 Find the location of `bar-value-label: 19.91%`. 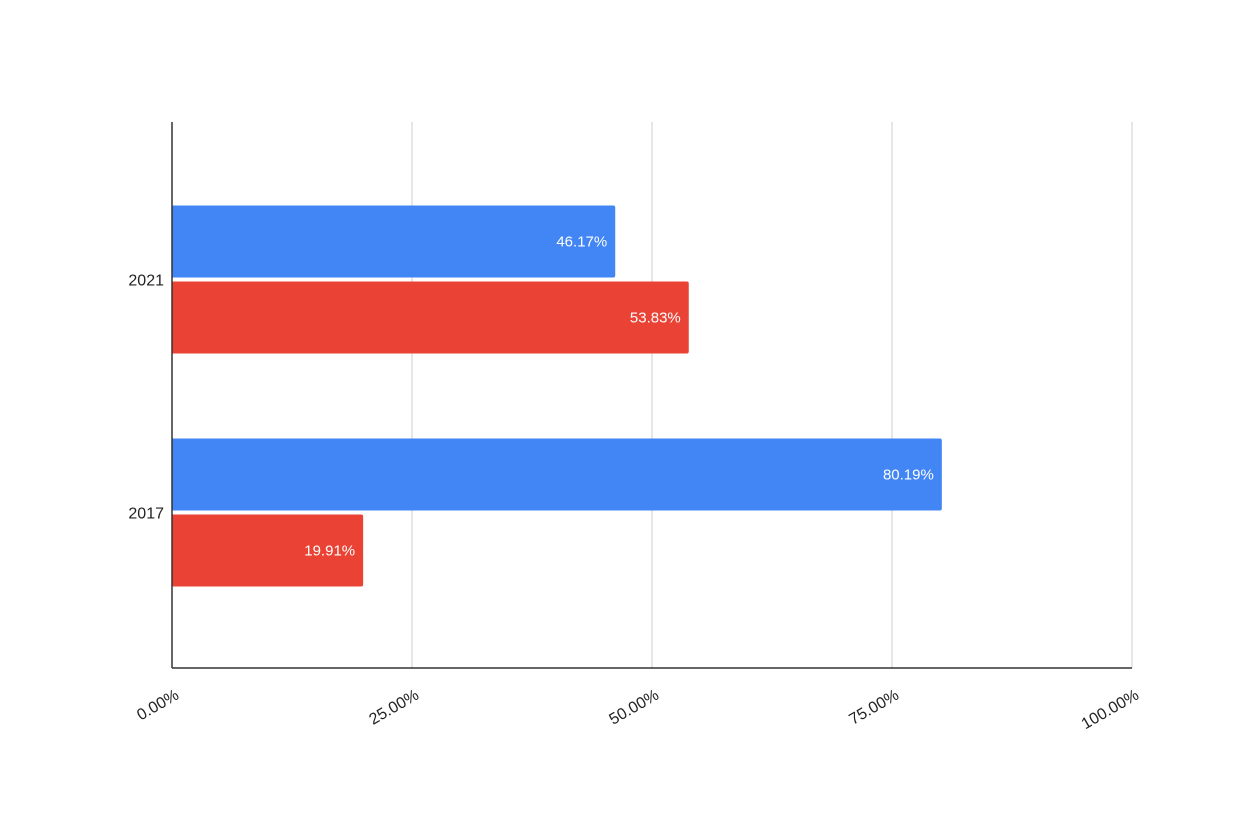

bar-value-label: 19.91% is located at coordinates (329, 551).